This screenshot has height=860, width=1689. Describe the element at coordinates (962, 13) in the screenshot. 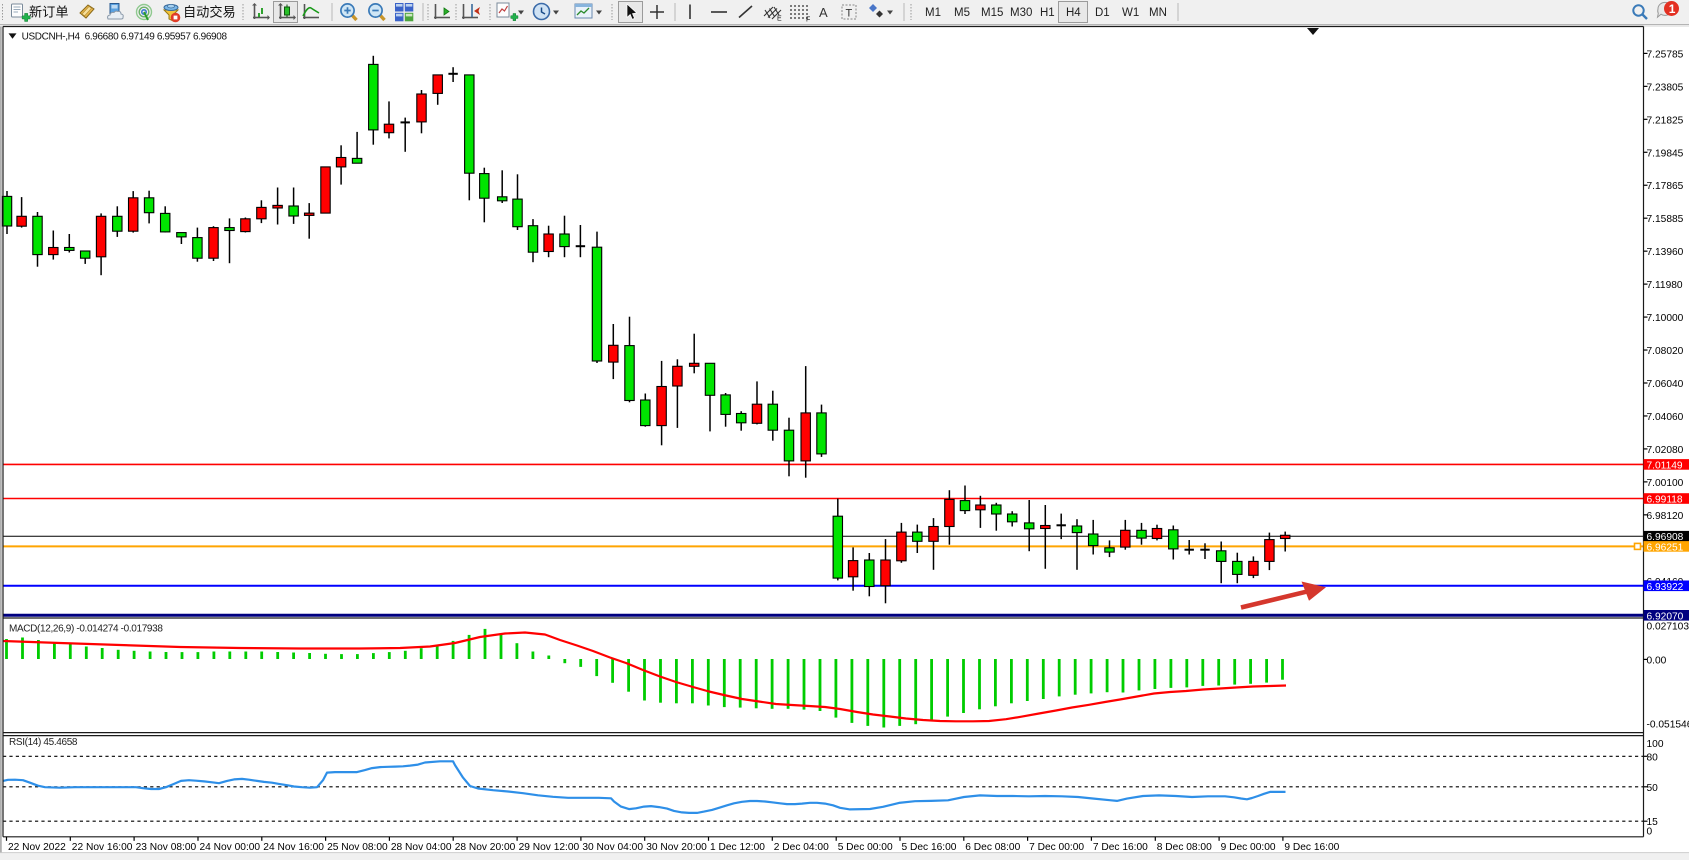

I see `svg-text: M5` at that location.